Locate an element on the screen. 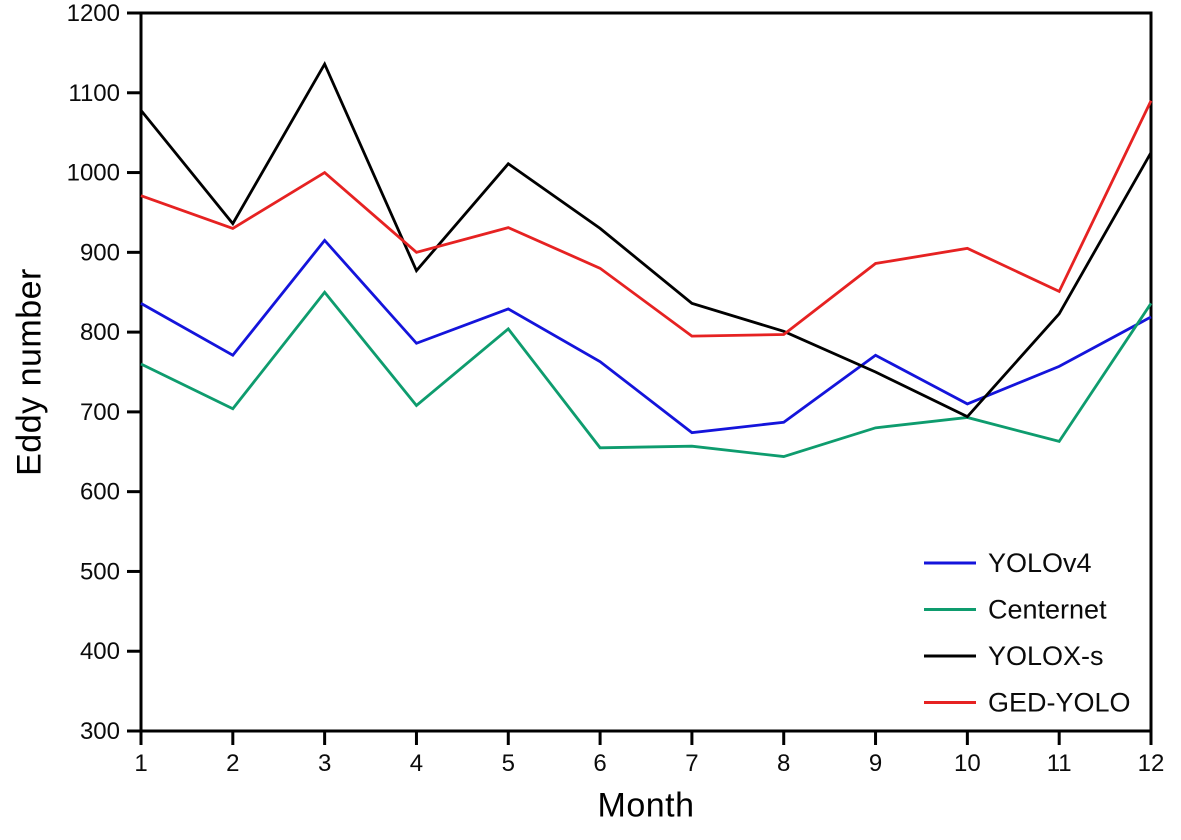  legend-label-centernet: Centernet is located at coordinates (1047, 610).